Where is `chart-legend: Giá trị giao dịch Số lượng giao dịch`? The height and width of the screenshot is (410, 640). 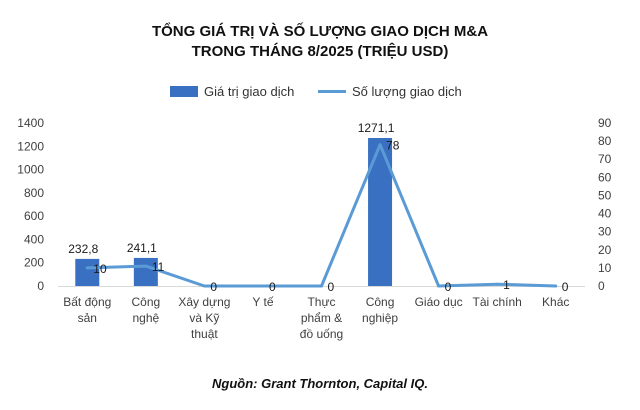
chart-legend: Giá trị giao dịch Số lượng giao dịch is located at coordinates (320, 94).